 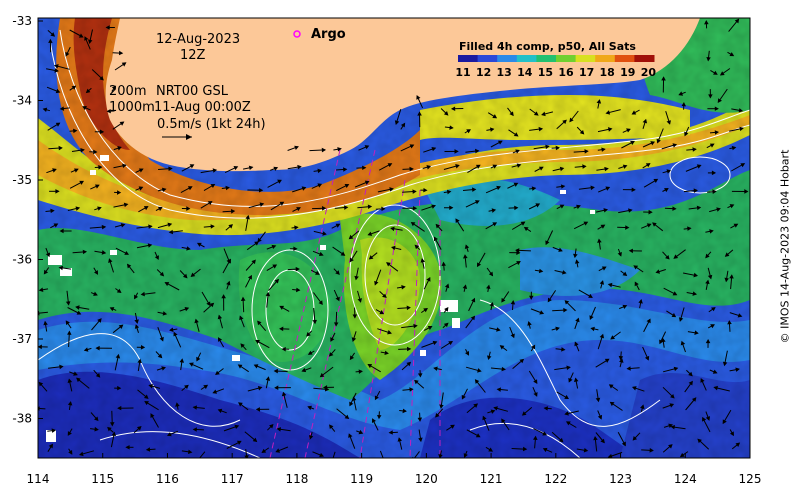 What do you see at coordinates (627, 72) in the screenshot?
I see `colorbar-tick-label: 19` at bounding box center [627, 72].